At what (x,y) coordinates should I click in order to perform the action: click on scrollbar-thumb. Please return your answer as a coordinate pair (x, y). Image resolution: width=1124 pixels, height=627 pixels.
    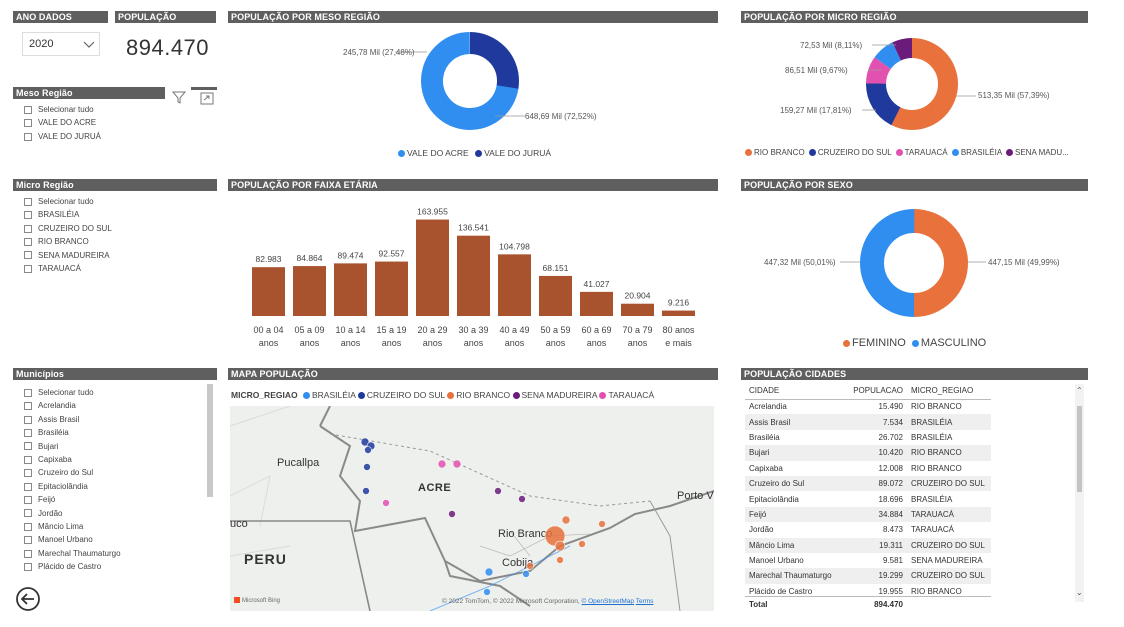
    Looking at the image, I should click on (1079, 449).